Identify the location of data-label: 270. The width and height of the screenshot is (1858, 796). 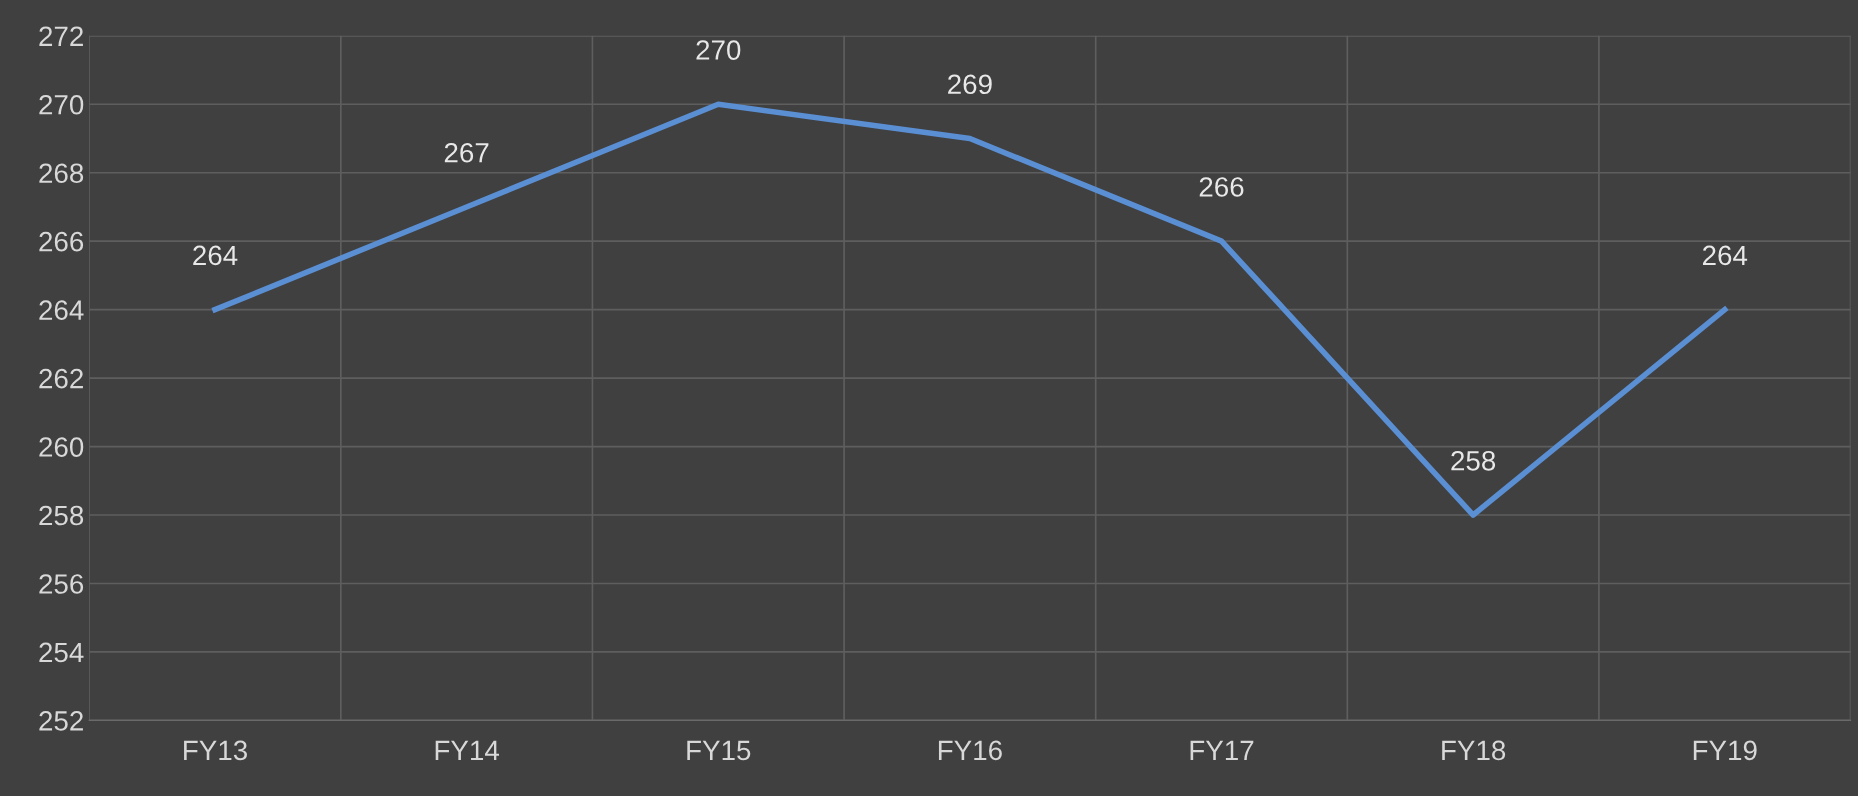
(718, 50).